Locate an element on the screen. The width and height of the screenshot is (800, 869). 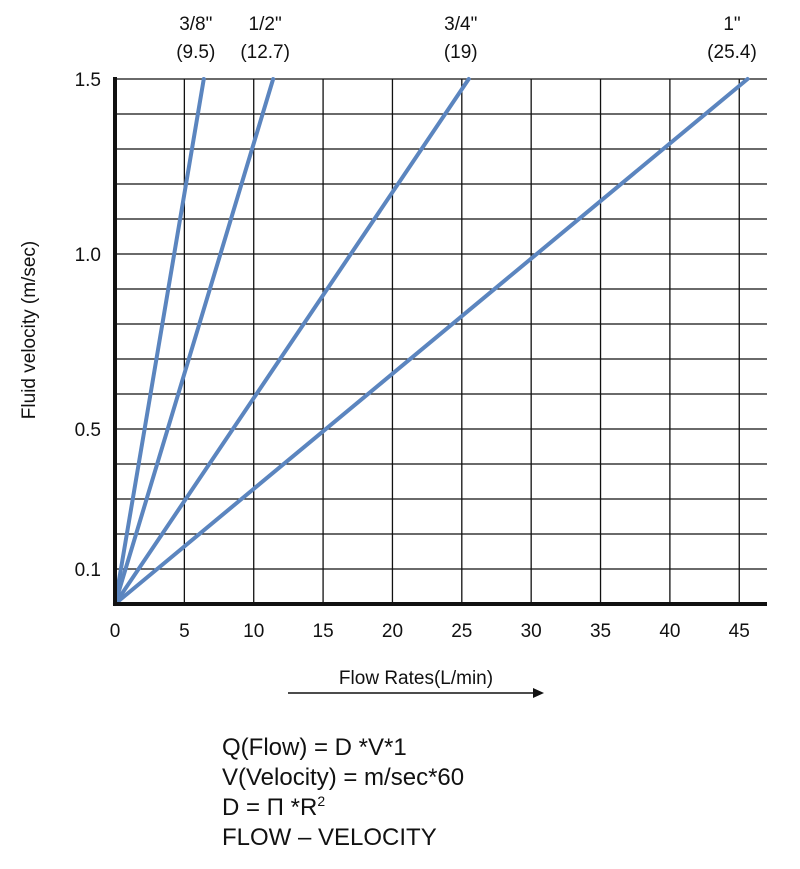
x-tick-labels: 0 5 10 15 20 25 30 35 40 45 is located at coordinates (430, 631).